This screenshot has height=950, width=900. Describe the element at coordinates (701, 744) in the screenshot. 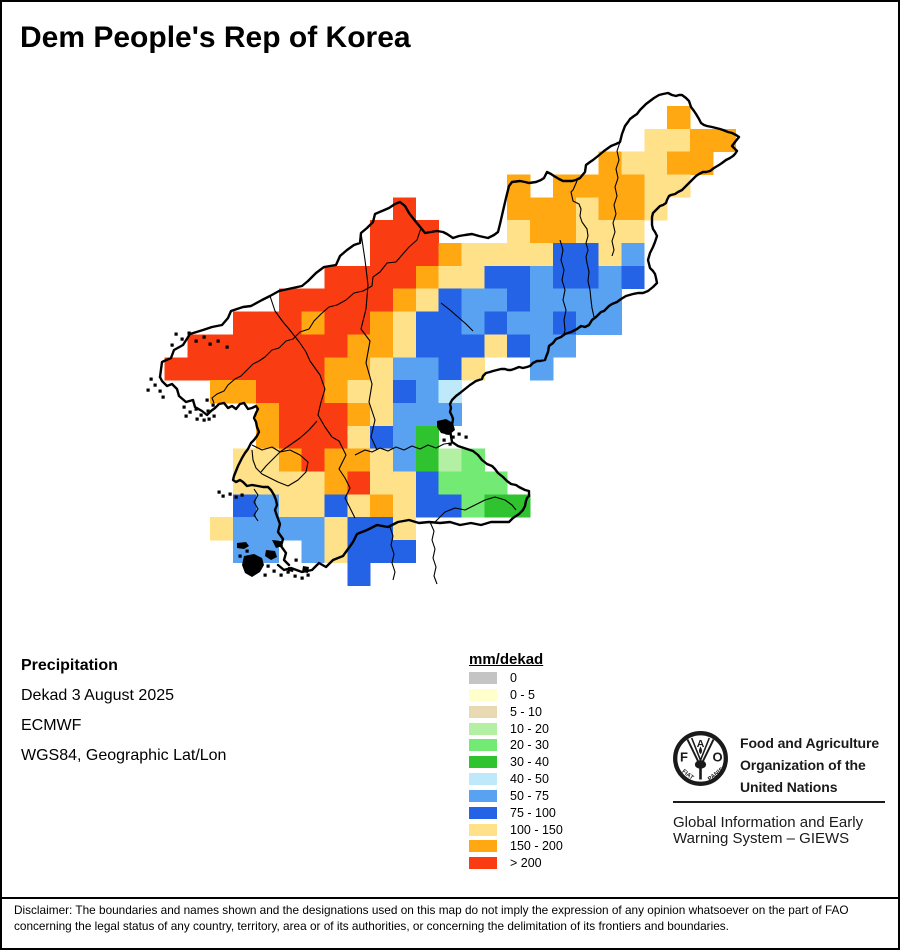

I see `svg-text: A` at that location.